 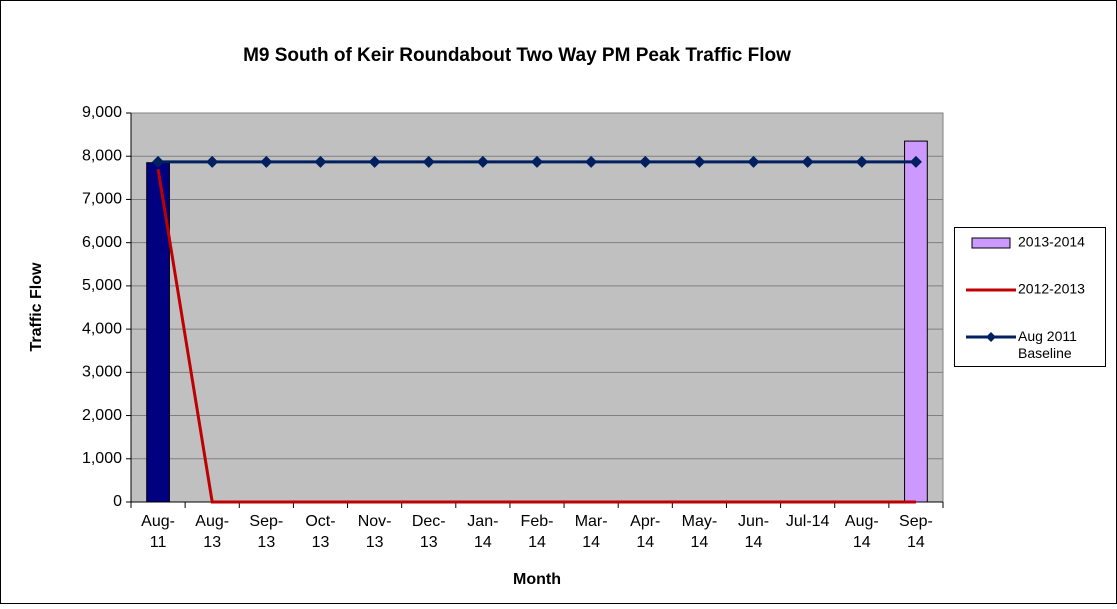 What do you see at coordinates (482, 532) in the screenshot?
I see `x-tick-label: Jan-14` at bounding box center [482, 532].